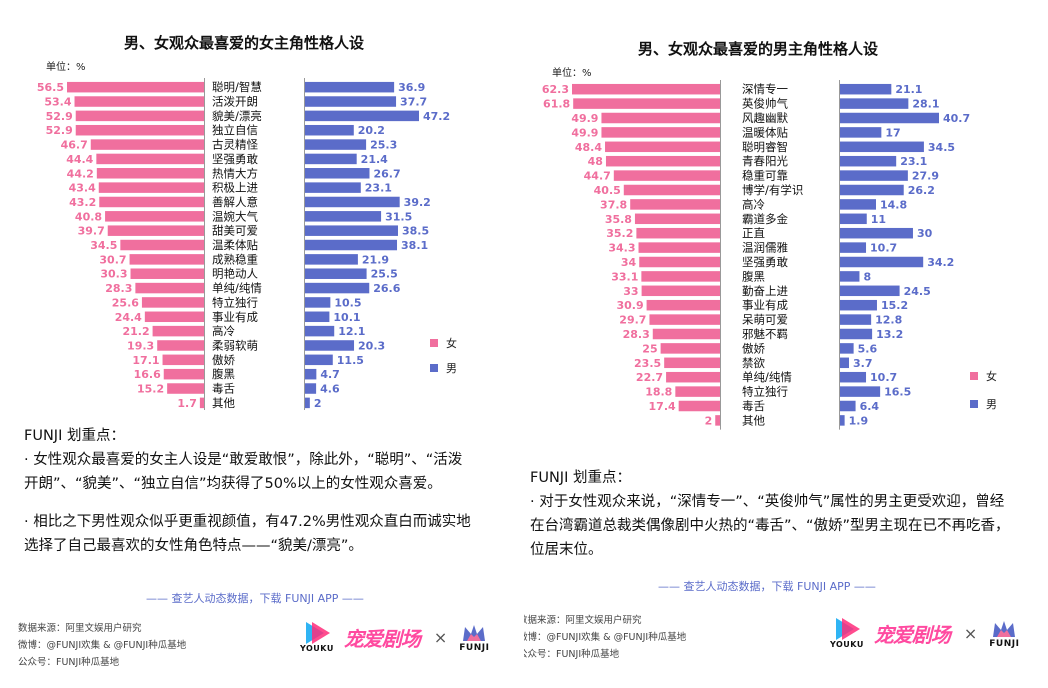 The height and width of the screenshot is (688, 1048). I want to click on data-label-female: 46.7, so click(74, 145).